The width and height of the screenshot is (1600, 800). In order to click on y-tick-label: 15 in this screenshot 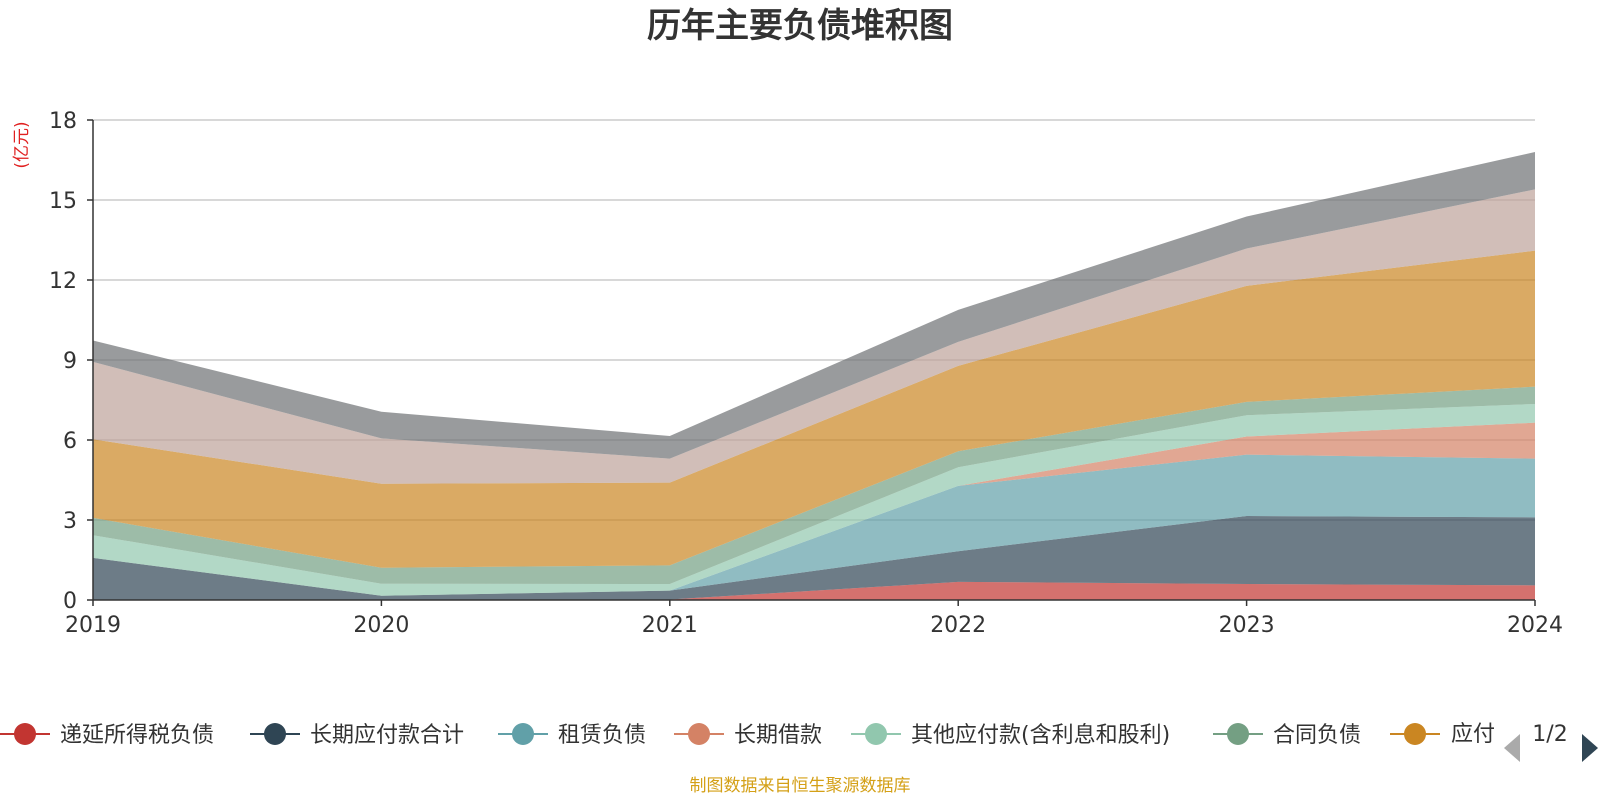, I will do `click(63, 201)`.